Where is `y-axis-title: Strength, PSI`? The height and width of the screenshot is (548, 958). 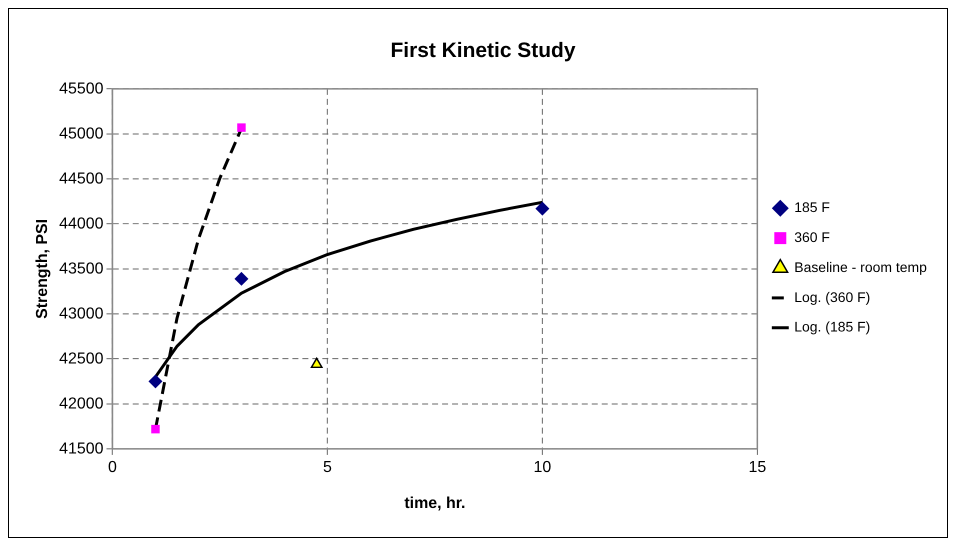
y-axis-title: Strength, PSI is located at coordinates (42, 268).